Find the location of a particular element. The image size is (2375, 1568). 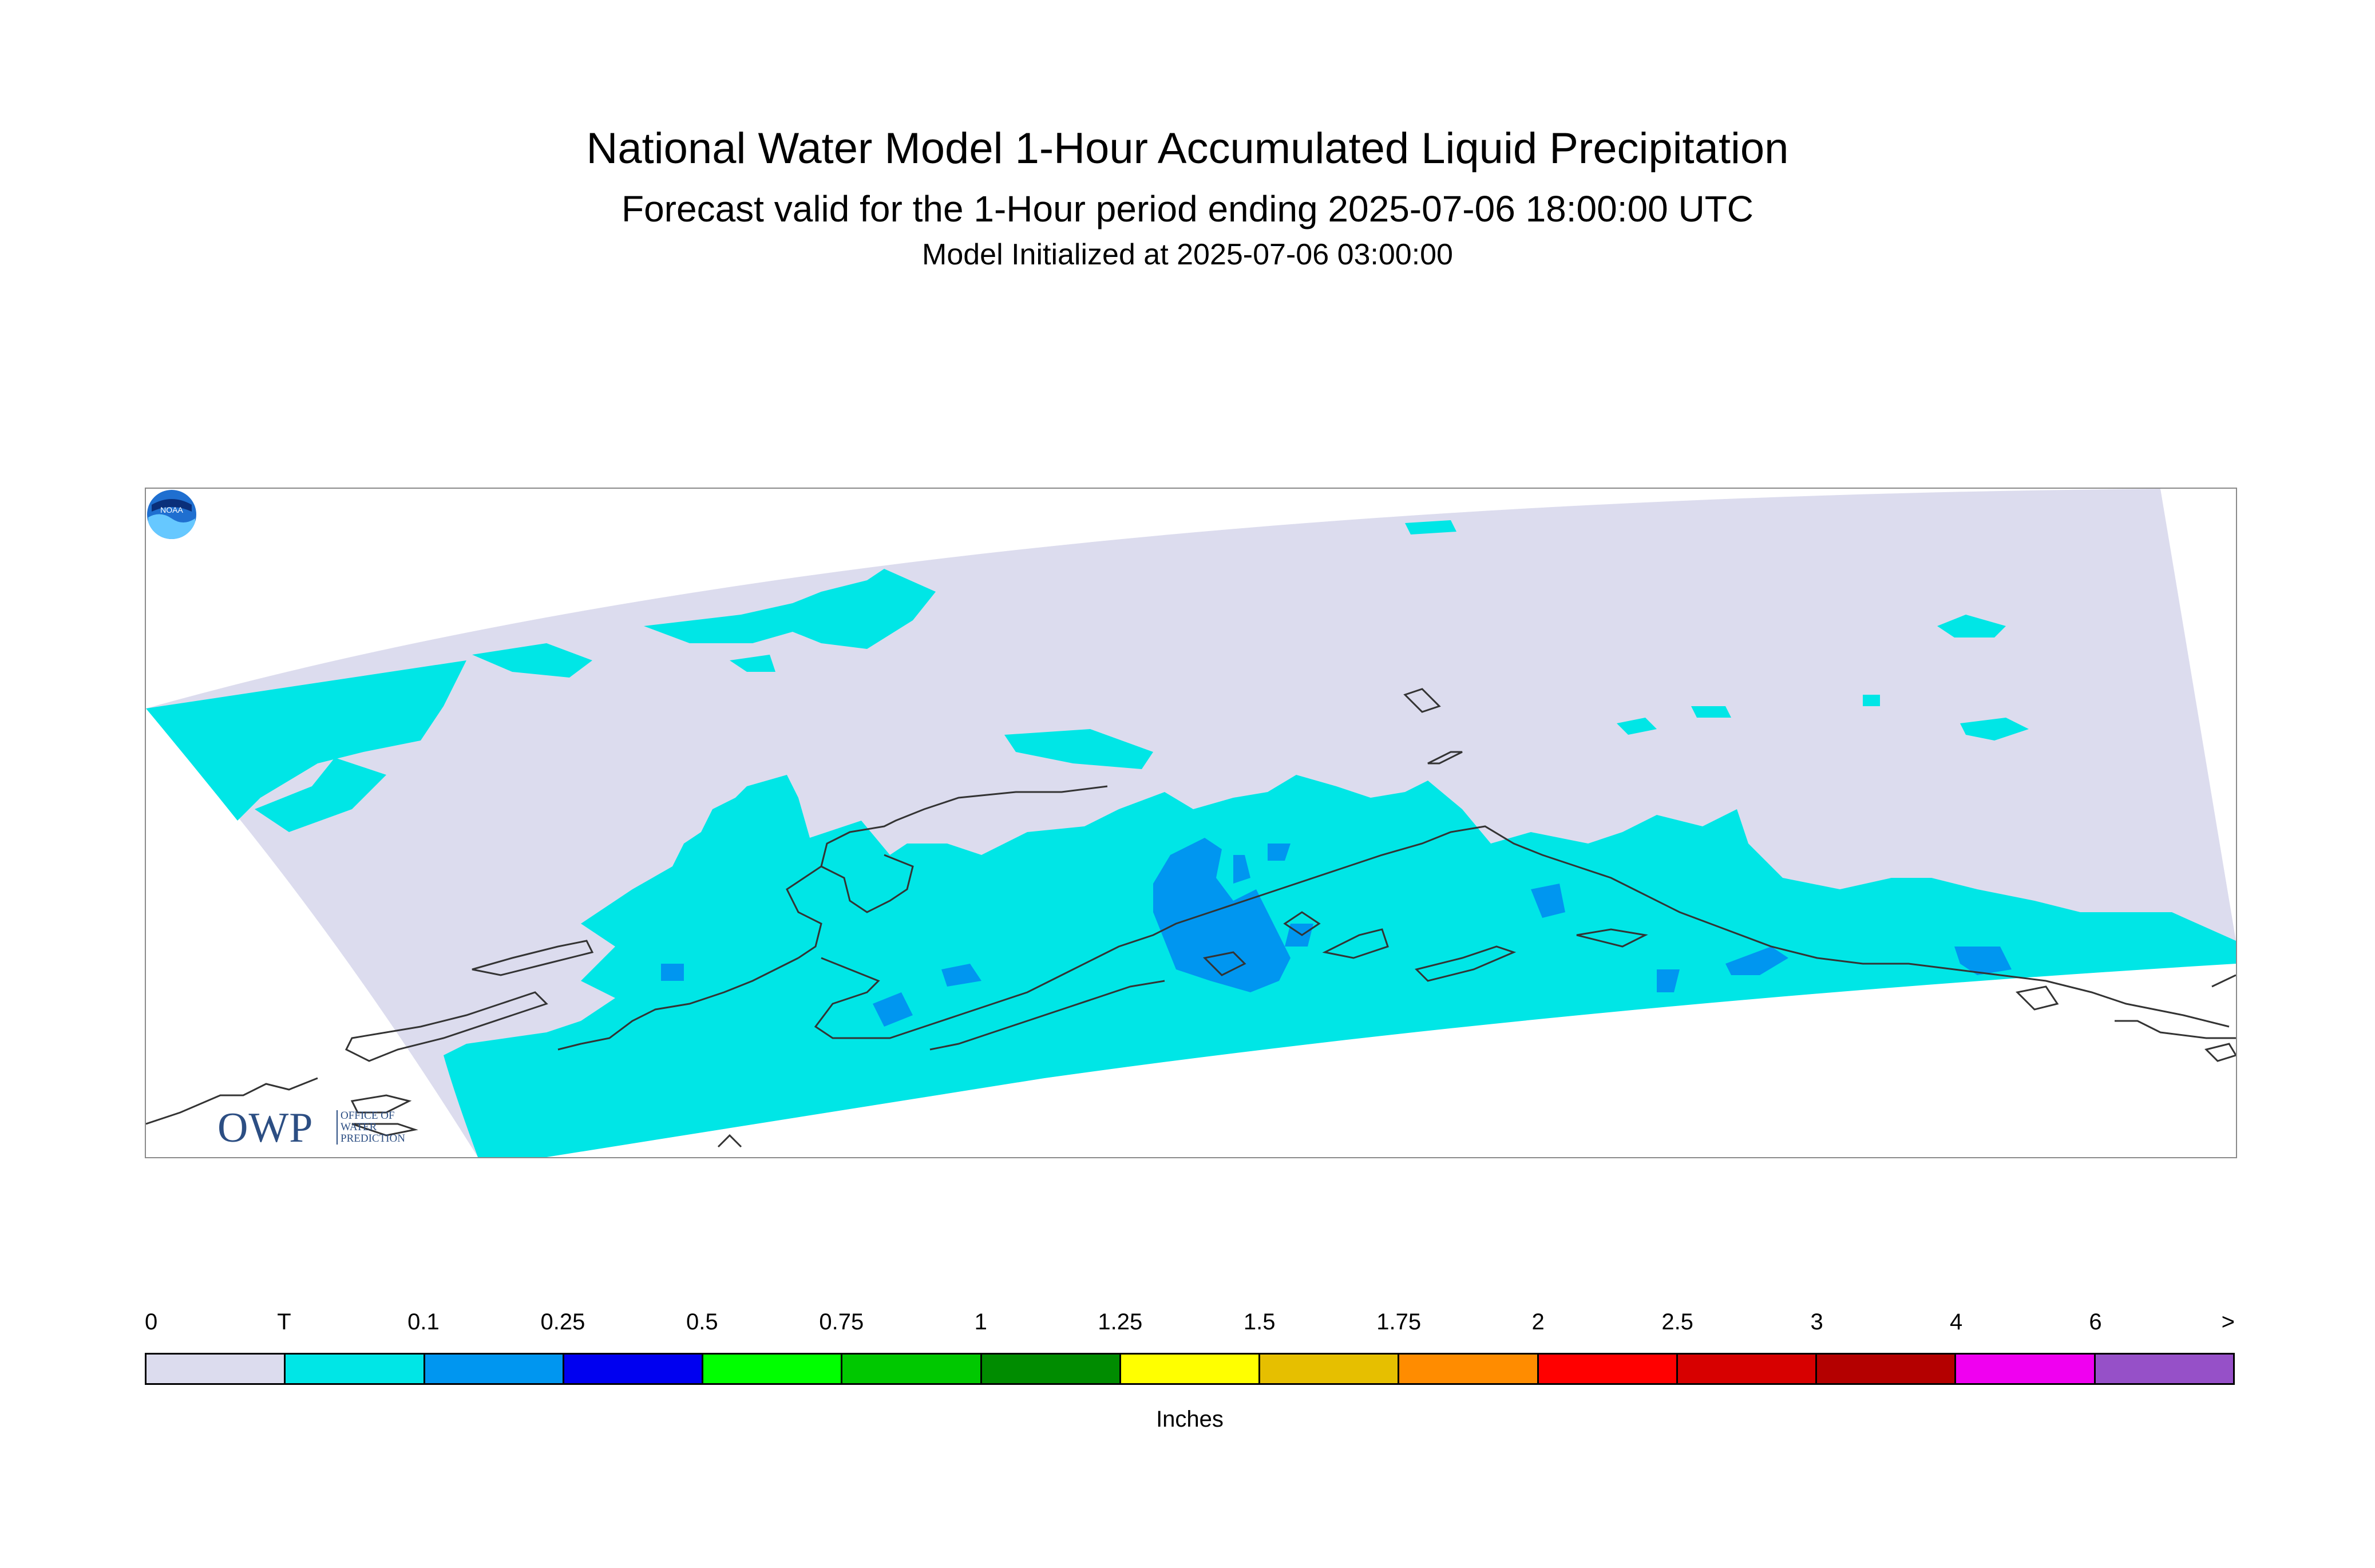

legend-tick-label: 1.75 is located at coordinates (1399, 1322).